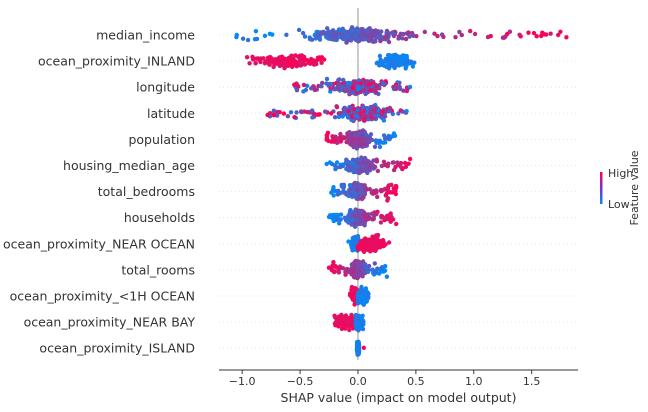 The image size is (648, 412). I want to click on feature-label: ocean_proximity_ISLAND, so click(117, 348).